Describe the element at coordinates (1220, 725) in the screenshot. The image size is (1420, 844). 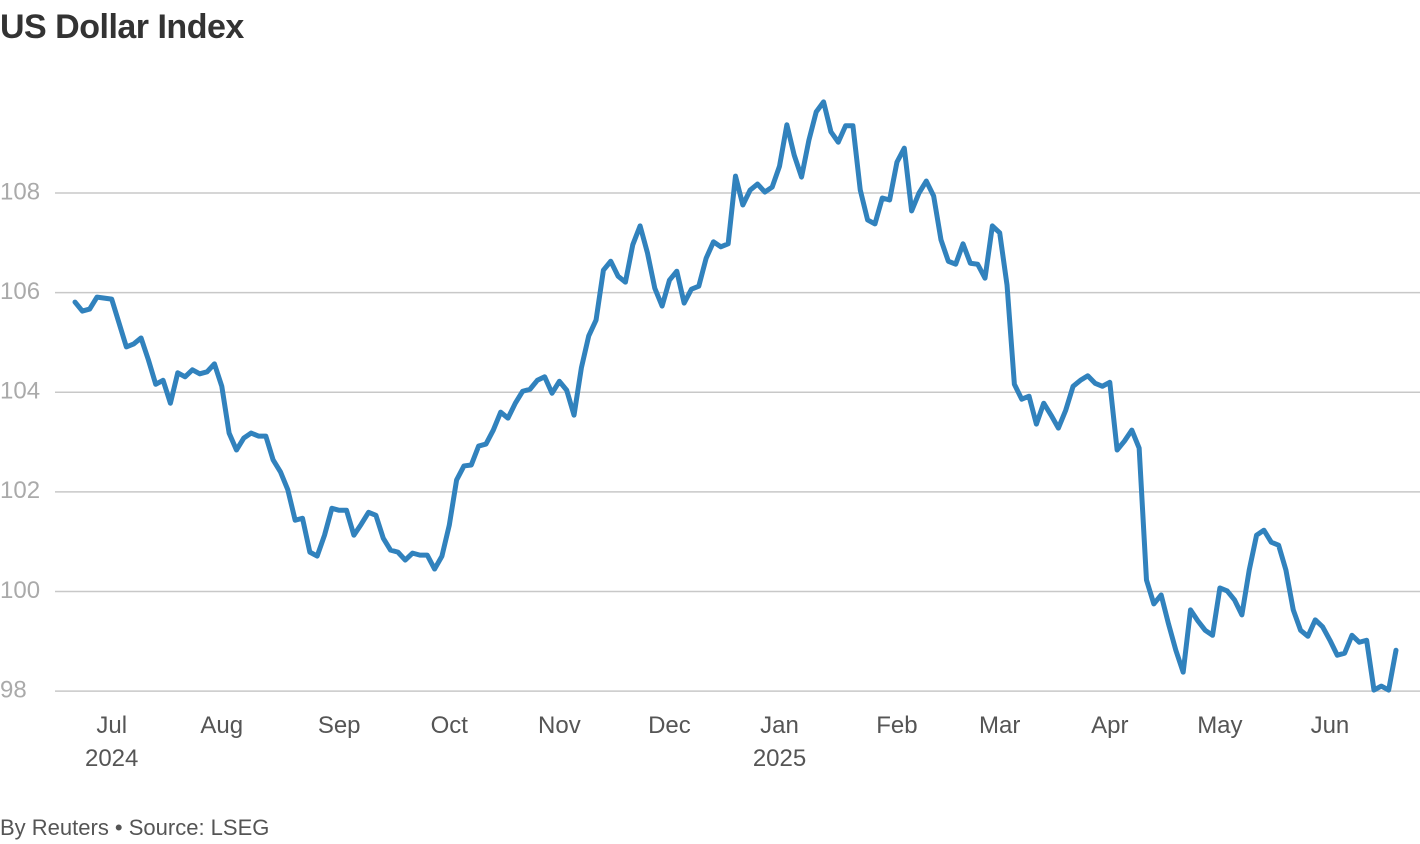
I see `x-tick-label: May` at that location.